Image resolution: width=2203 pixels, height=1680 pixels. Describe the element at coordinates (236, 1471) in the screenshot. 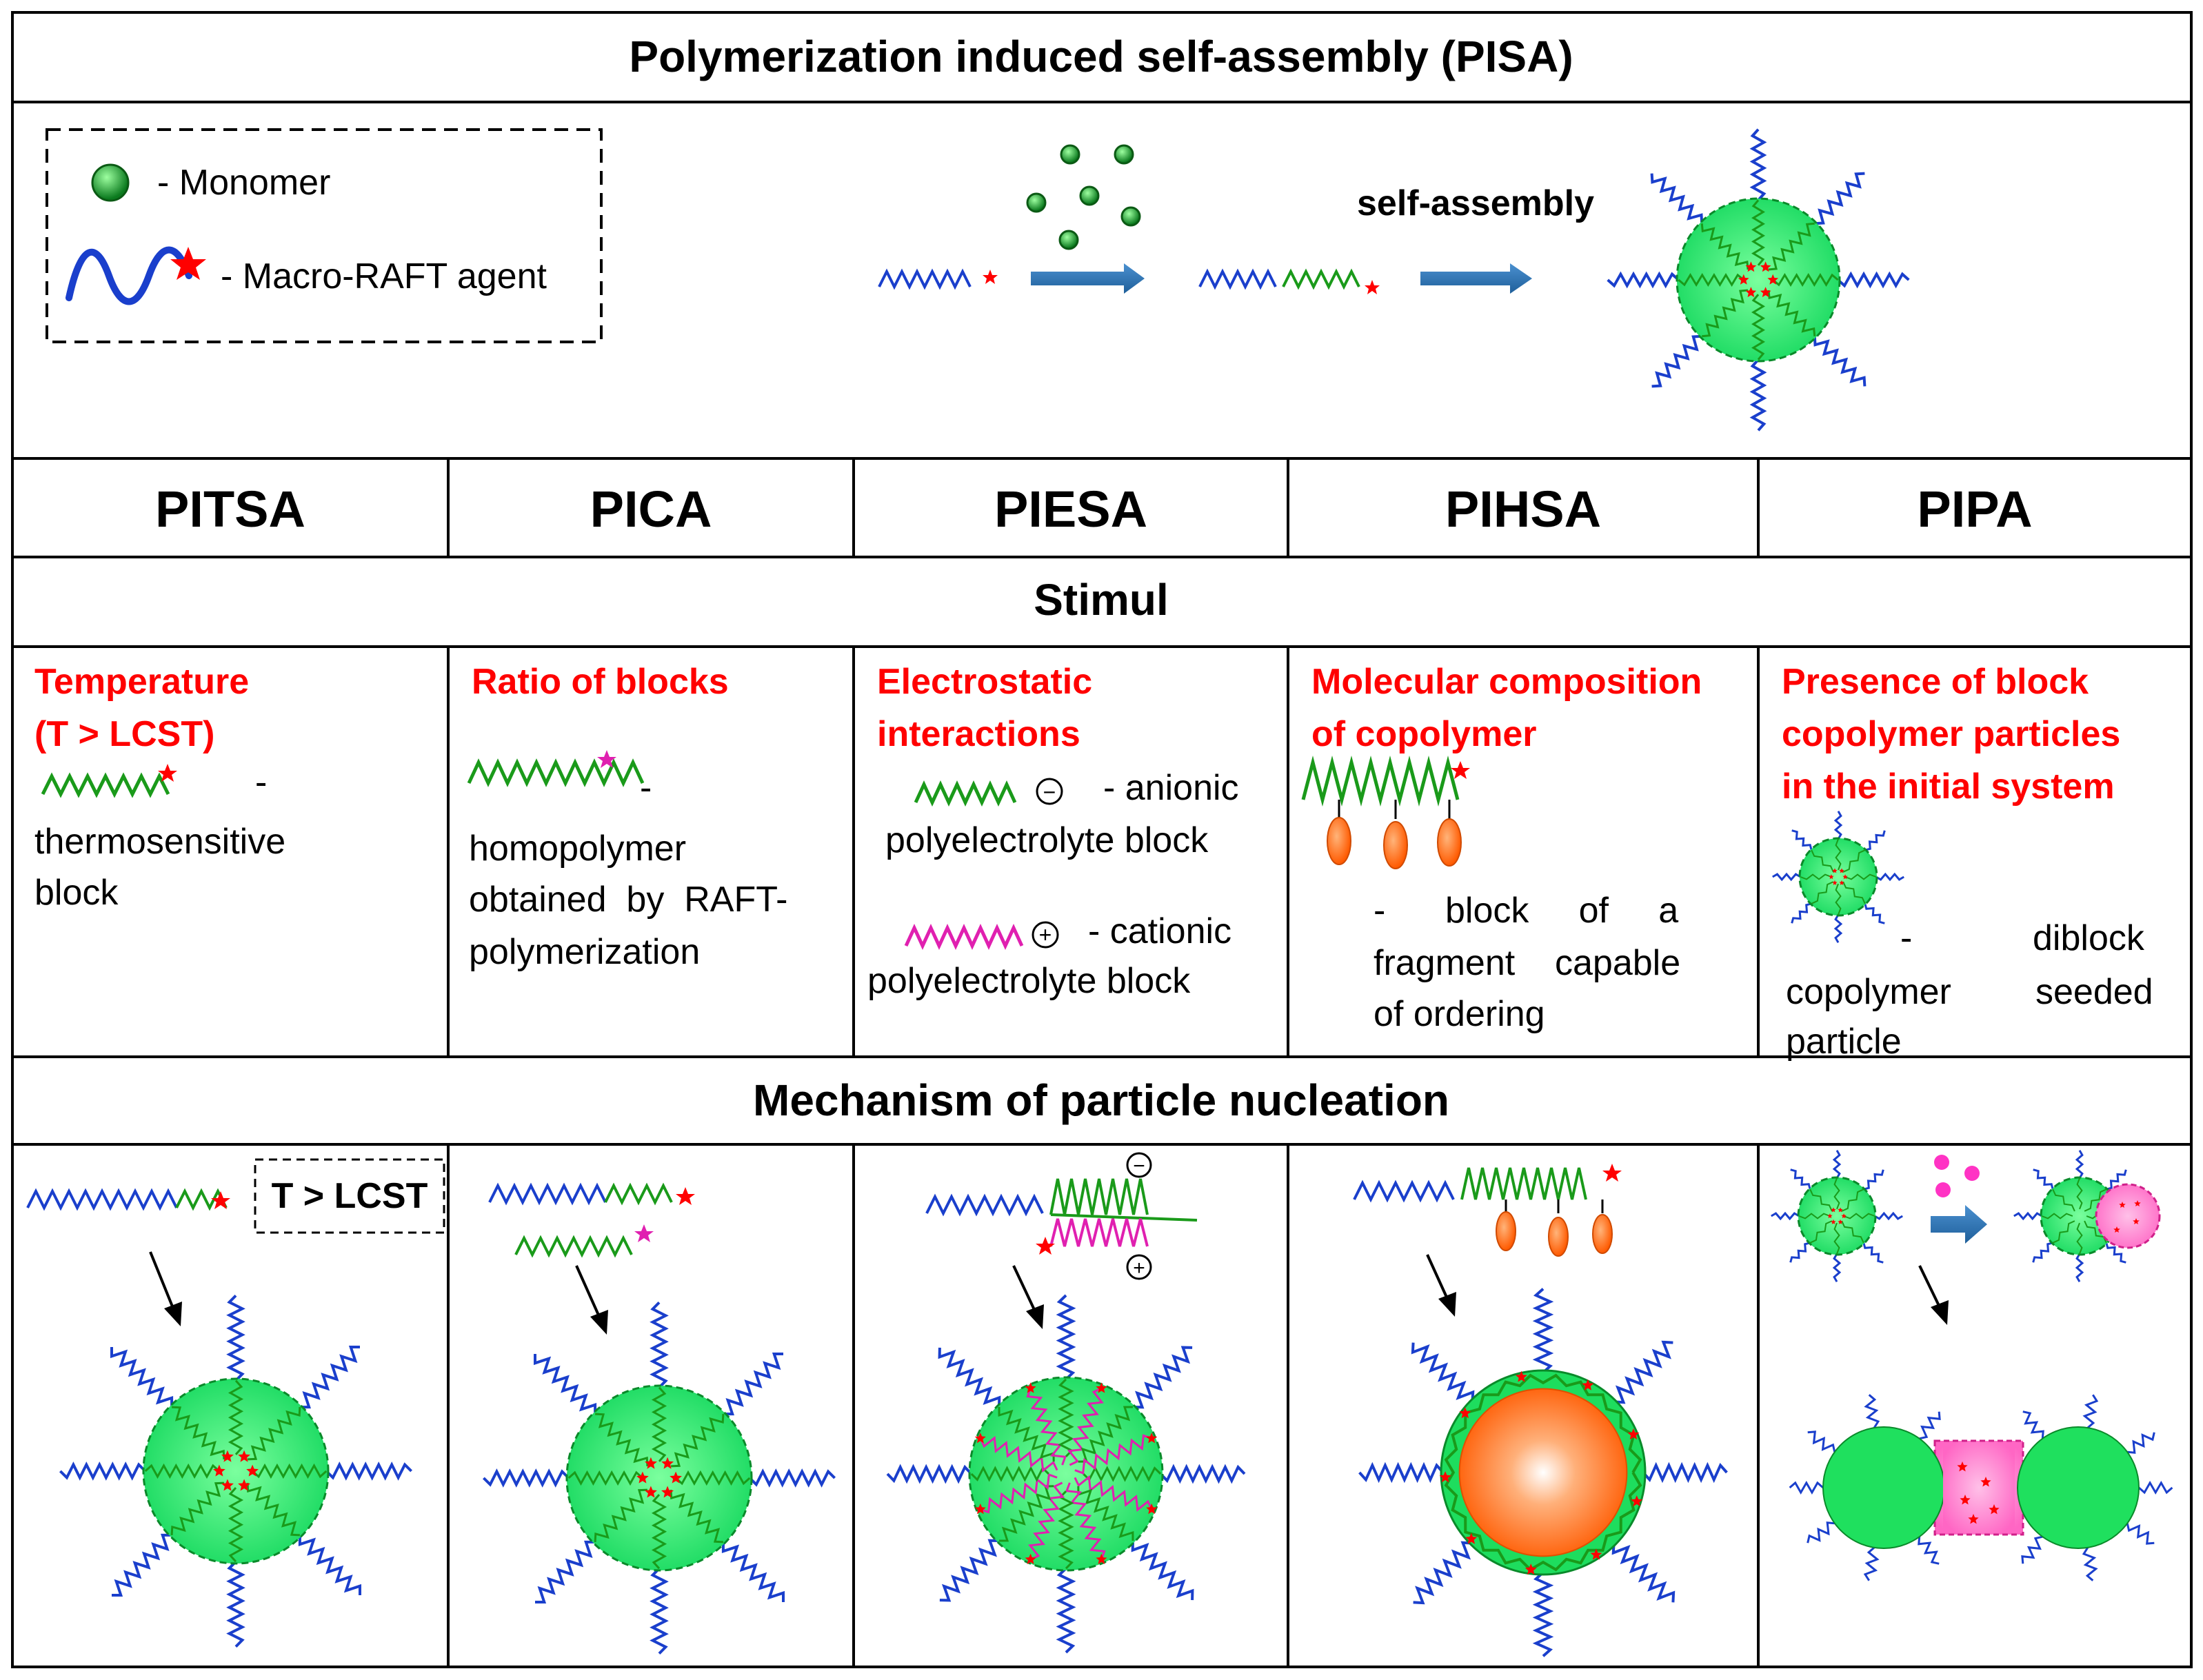

I see `pitsa-micelle` at that location.